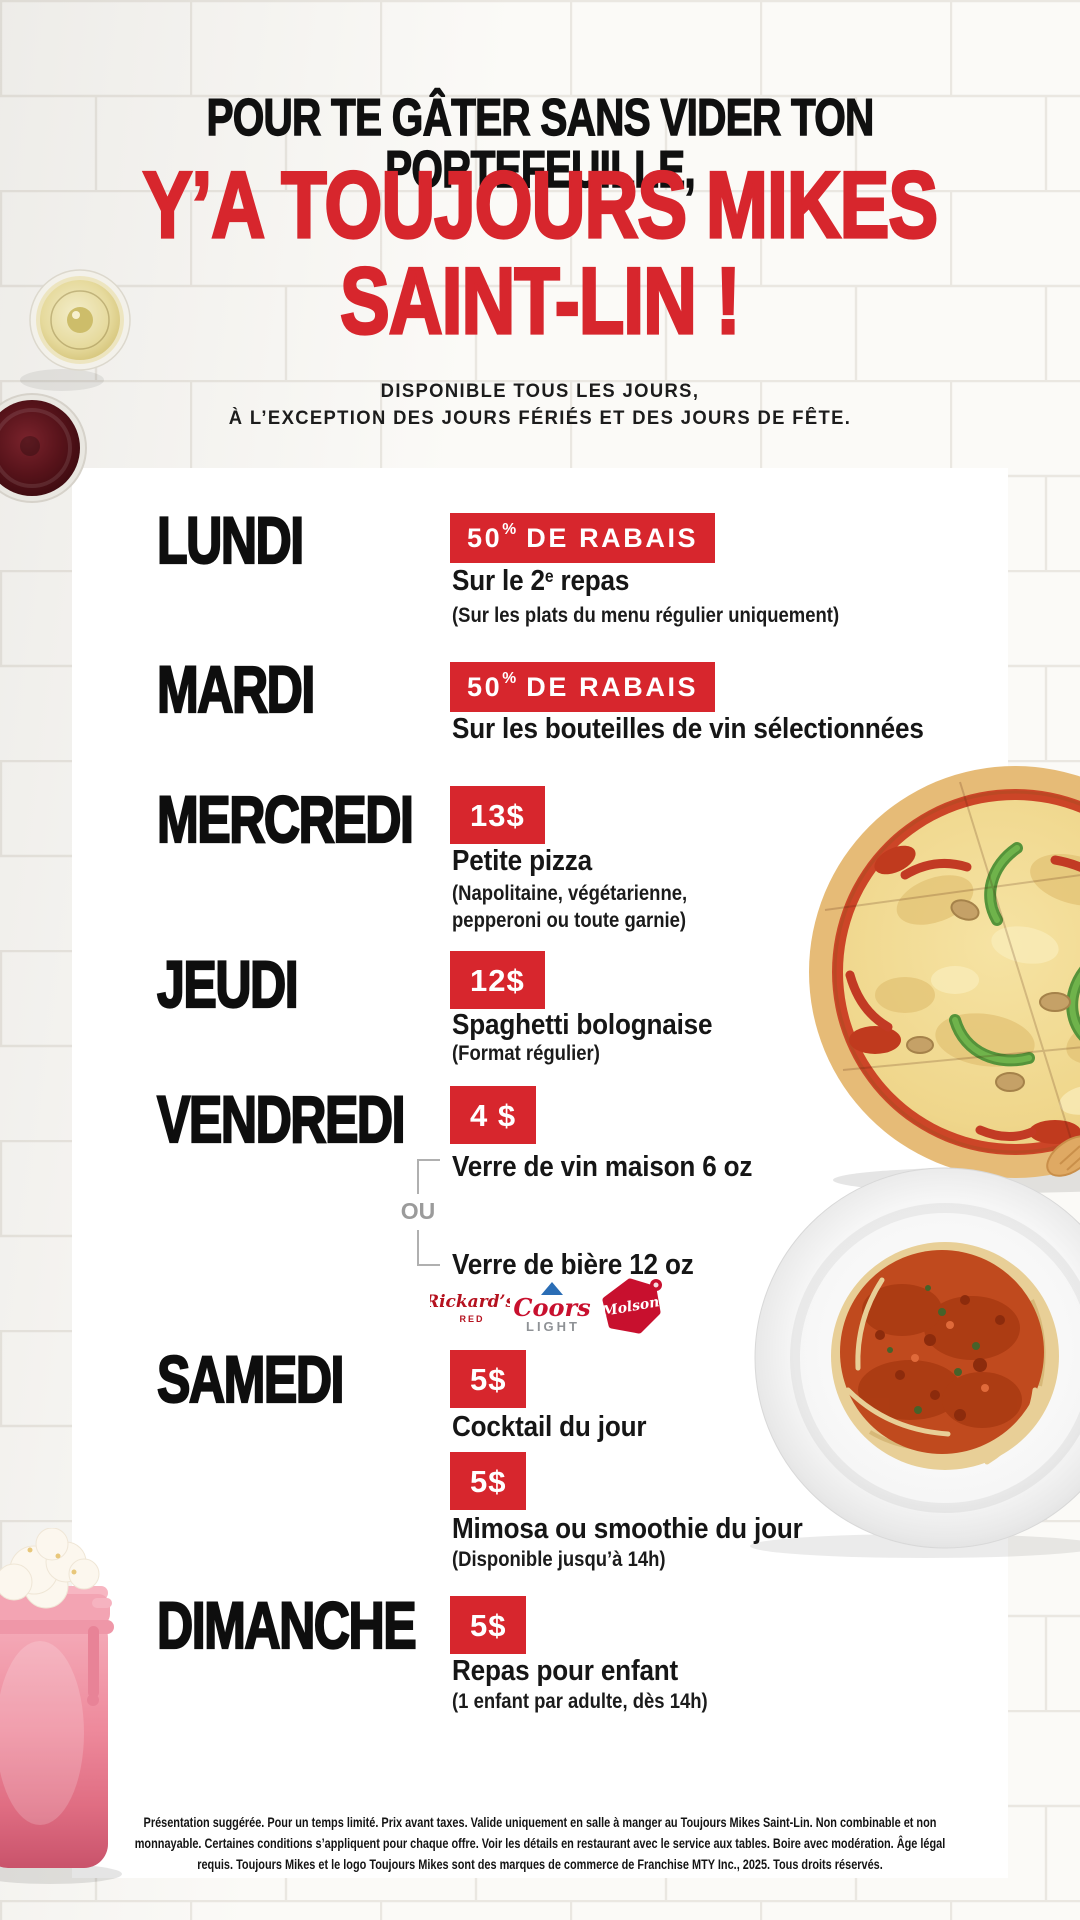 Image resolution: width=1080 pixels, height=1920 pixels. What do you see at coordinates (602, 1167) in the screenshot?
I see `offer-option-1: Verre de vin maison 6 oz` at bounding box center [602, 1167].